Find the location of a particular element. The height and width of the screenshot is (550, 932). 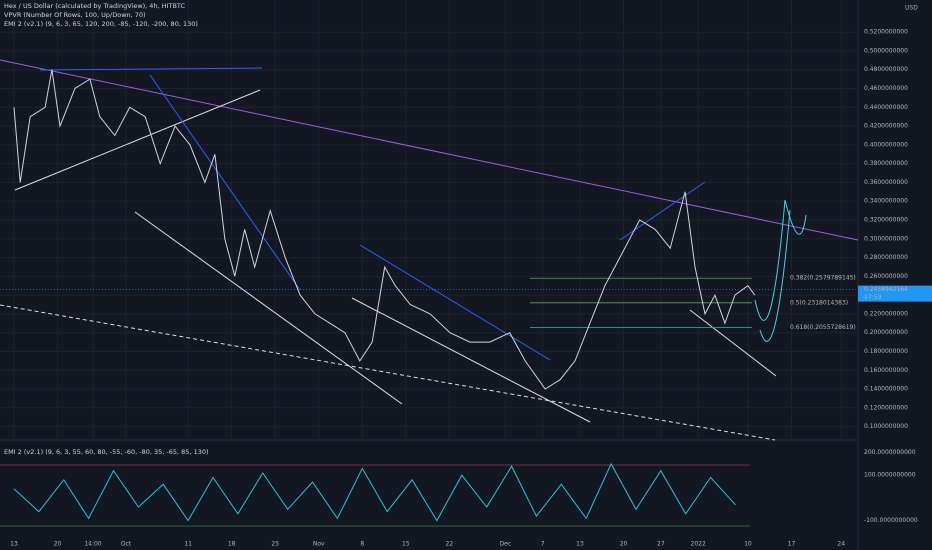

y-tick-label: 0.2600000000 is located at coordinates (886, 276).